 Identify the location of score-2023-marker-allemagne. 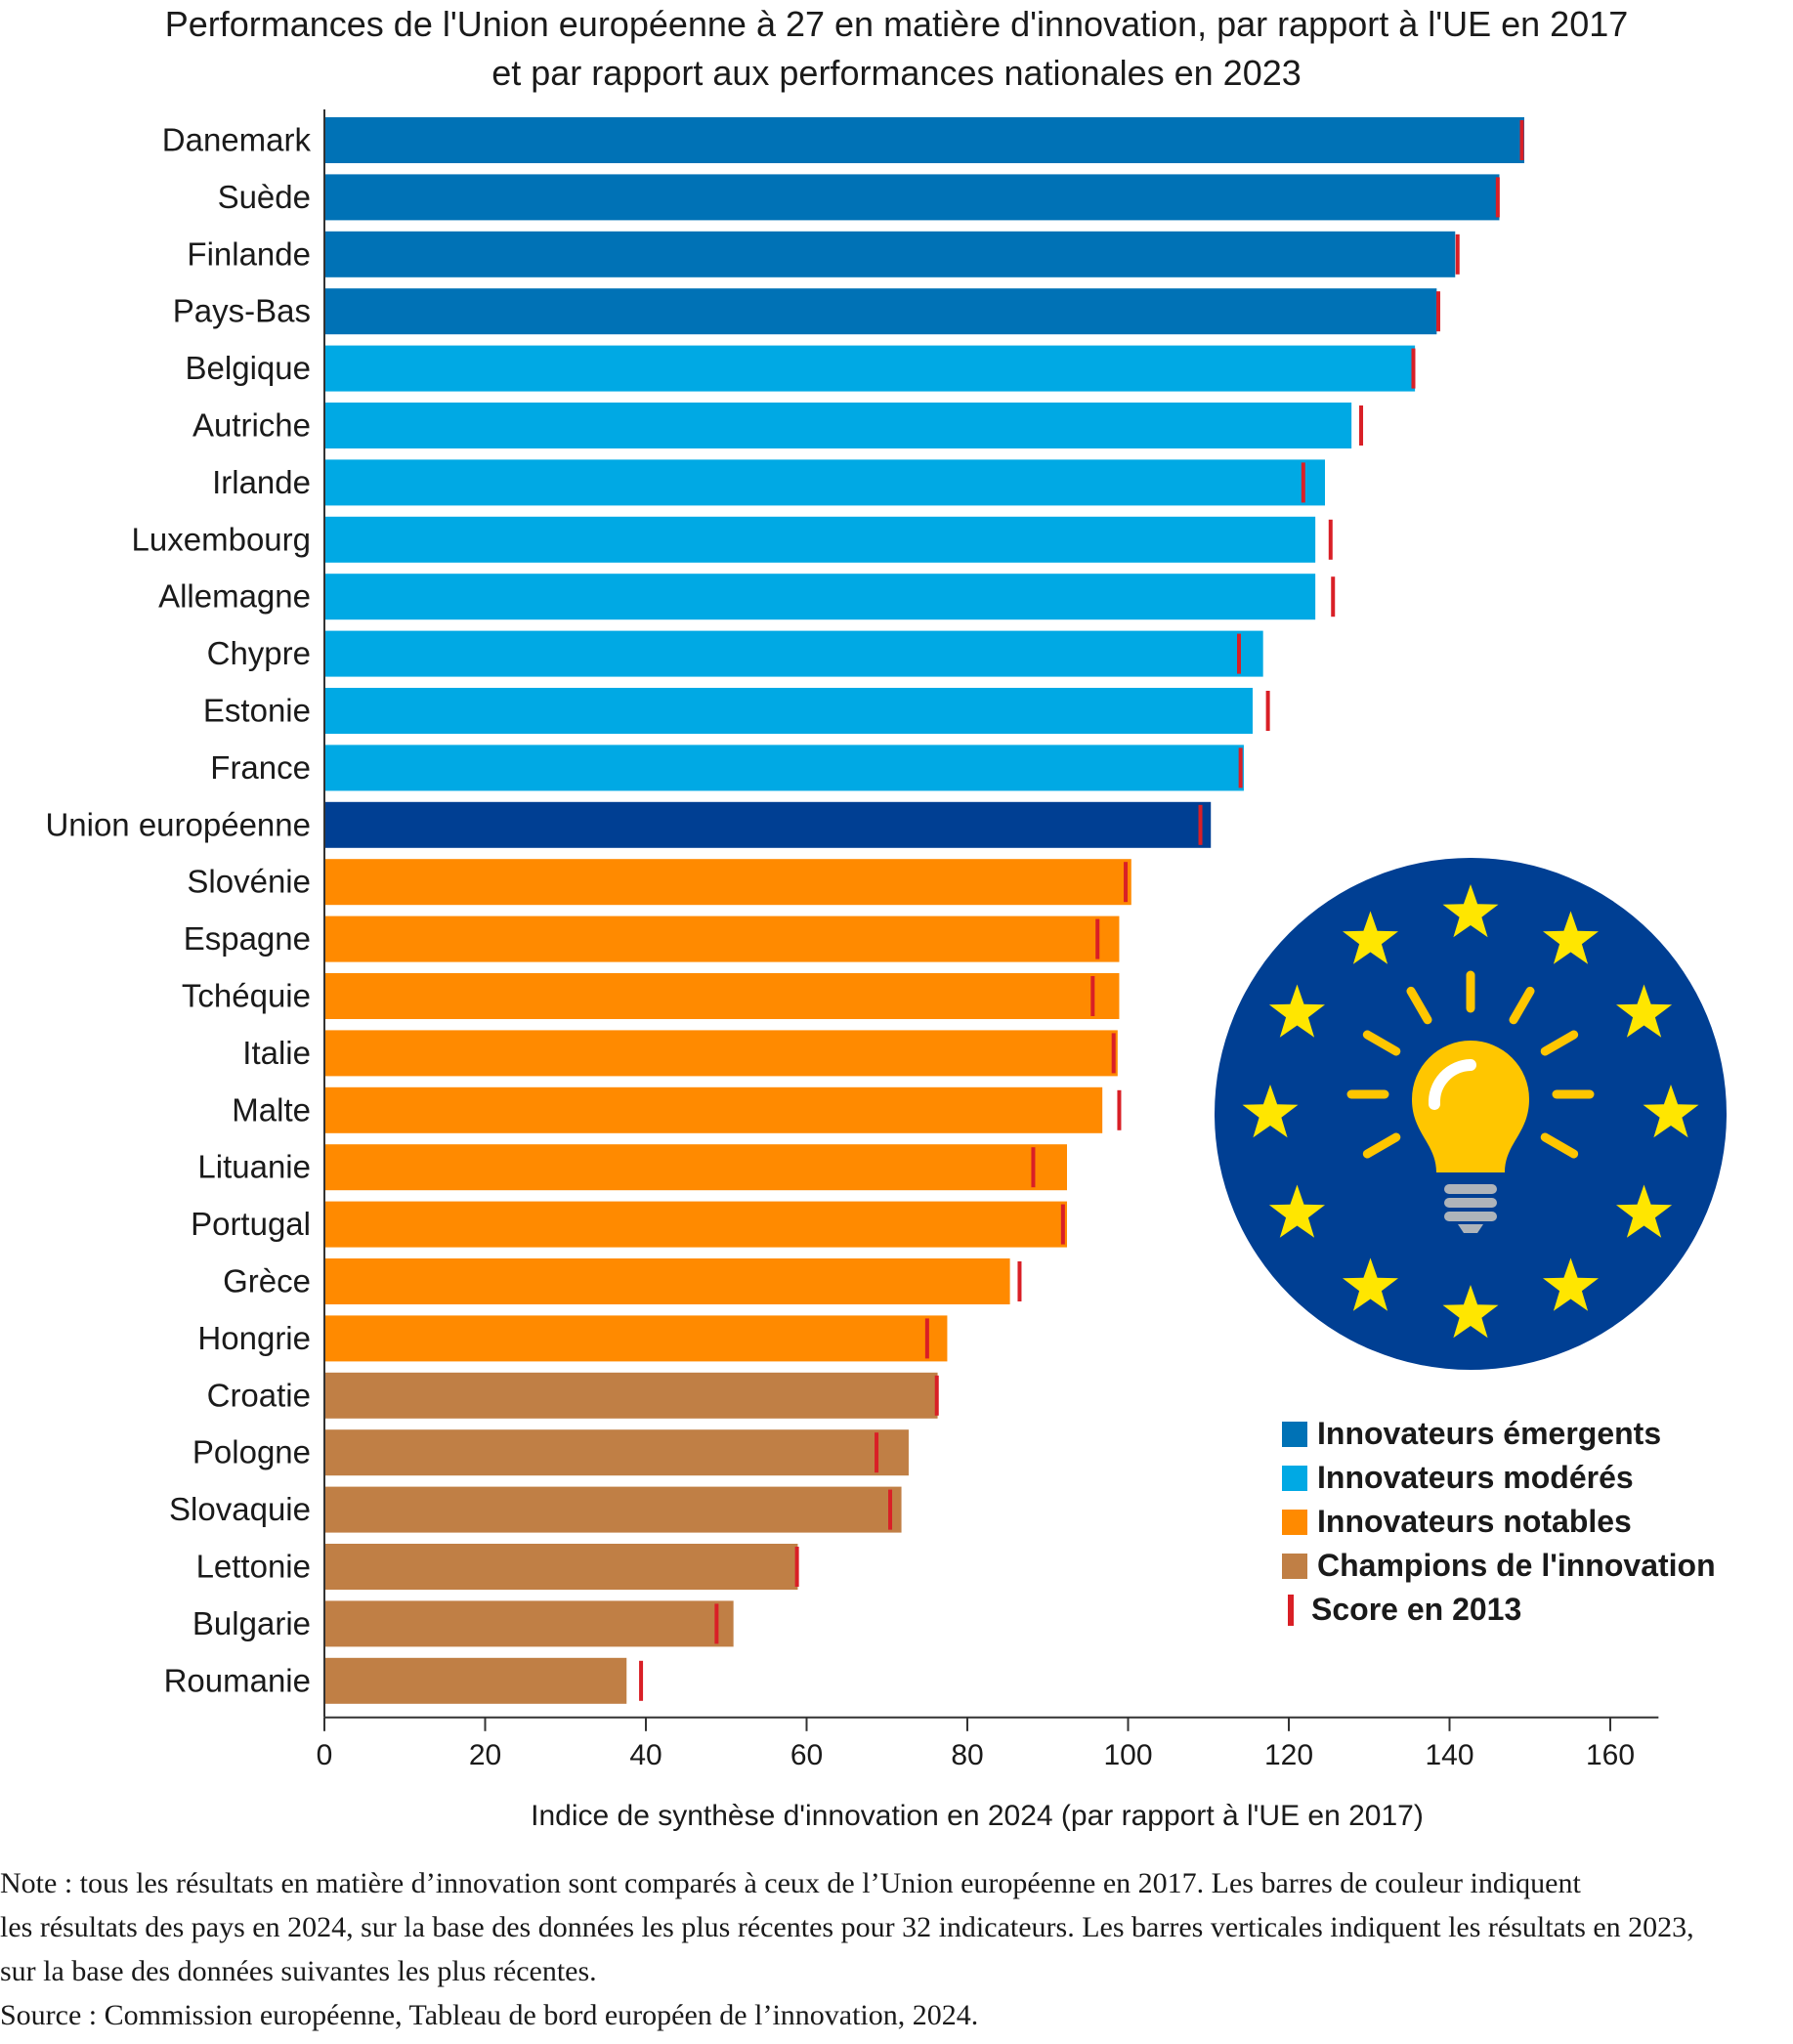
(1334, 596).